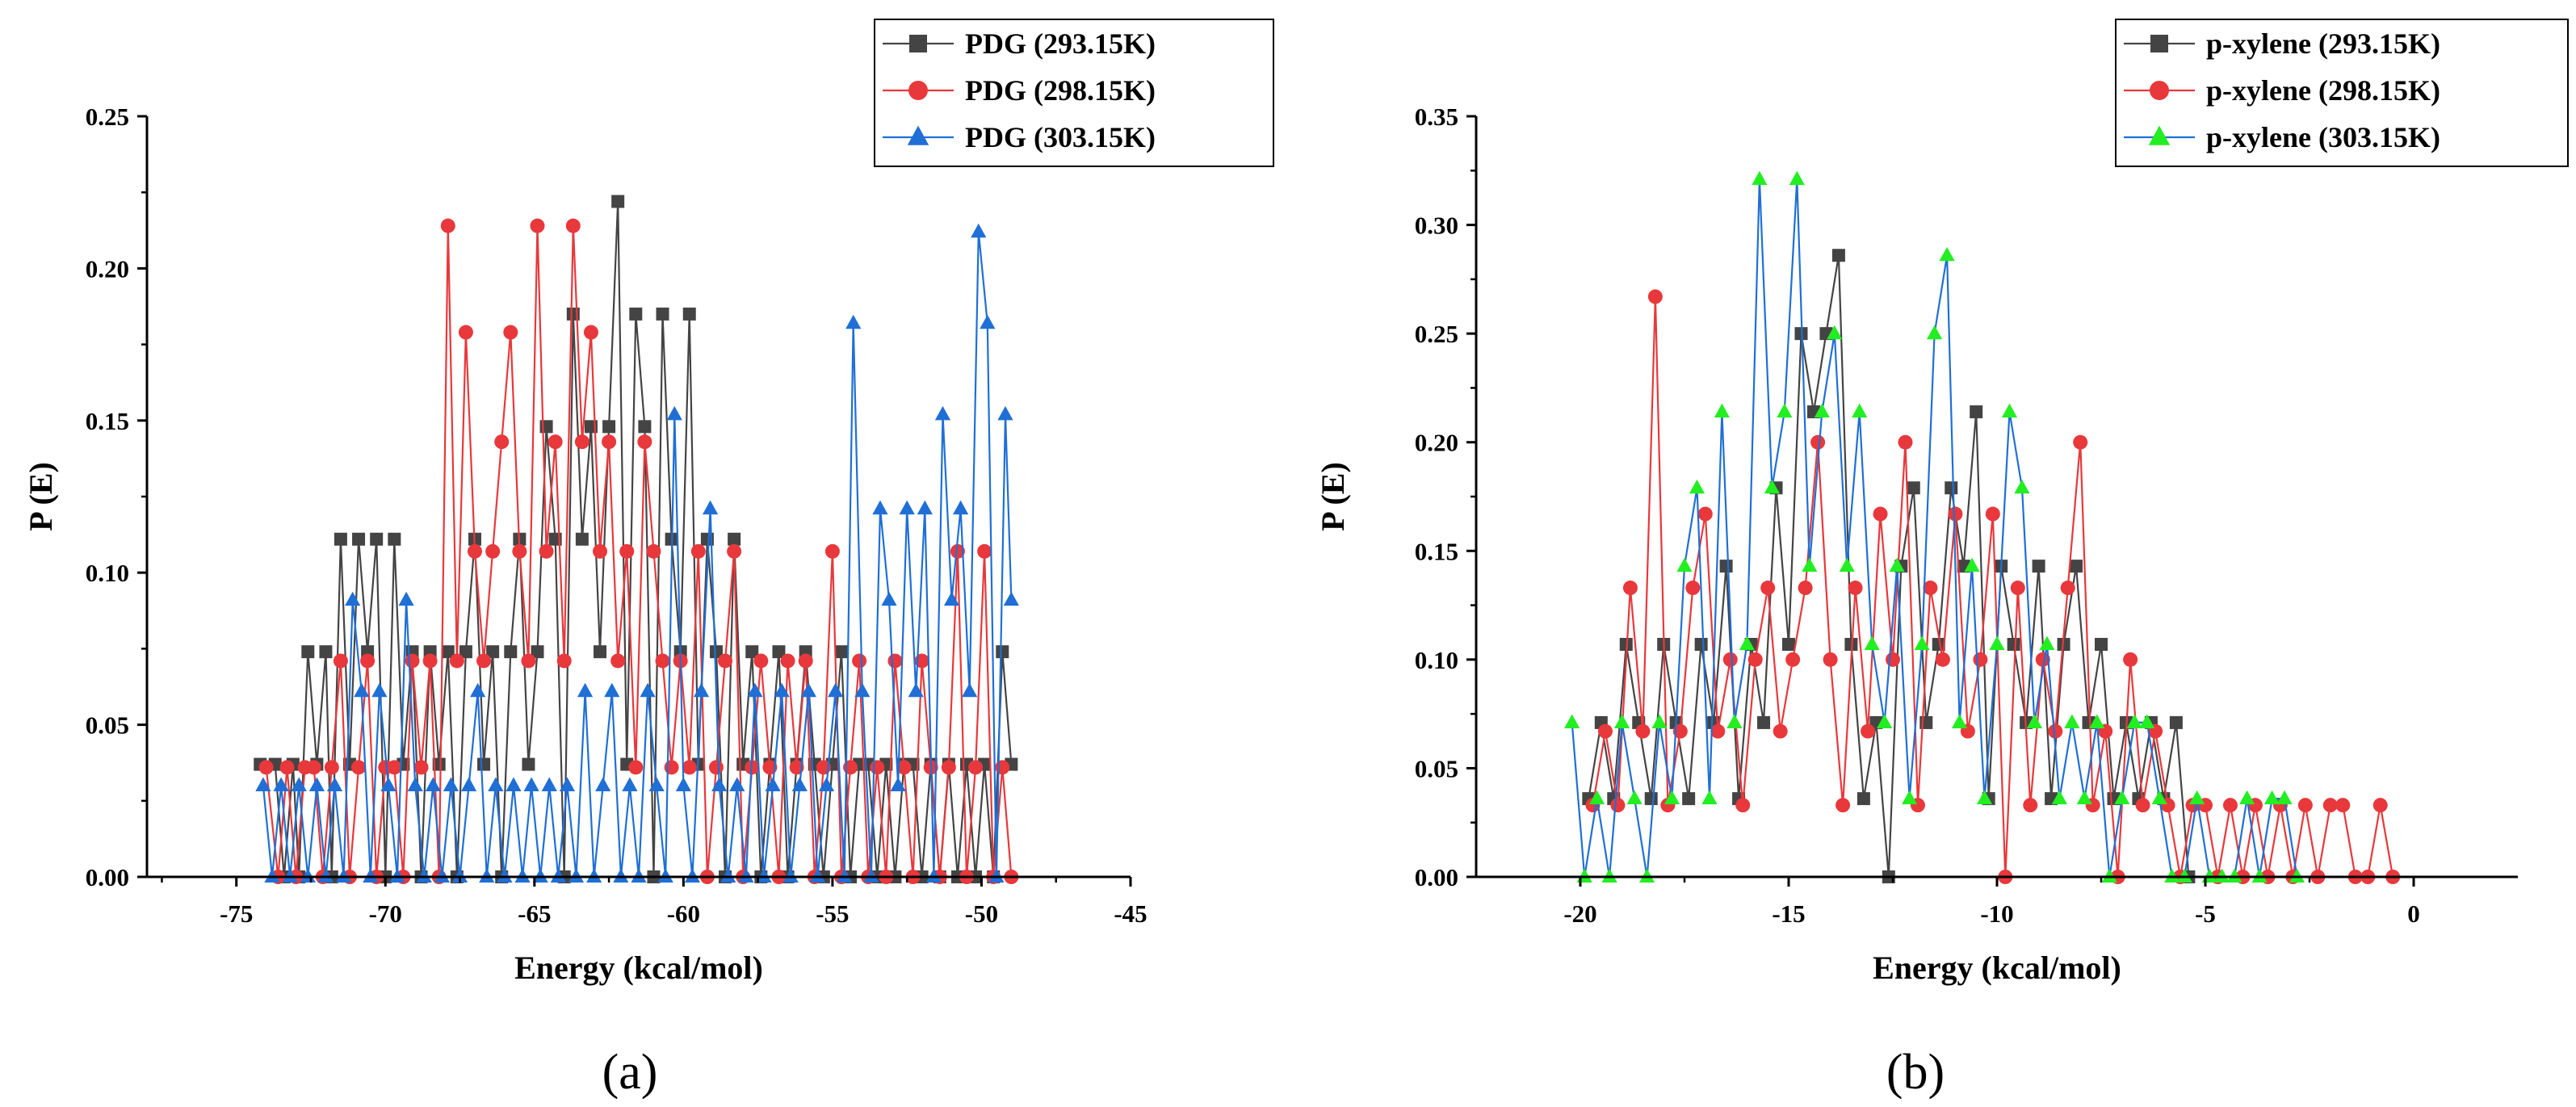 The width and height of the screenshot is (2576, 1107). Describe the element at coordinates (107, 117) in the screenshot. I see `y-tick-label: 0.25` at that location.